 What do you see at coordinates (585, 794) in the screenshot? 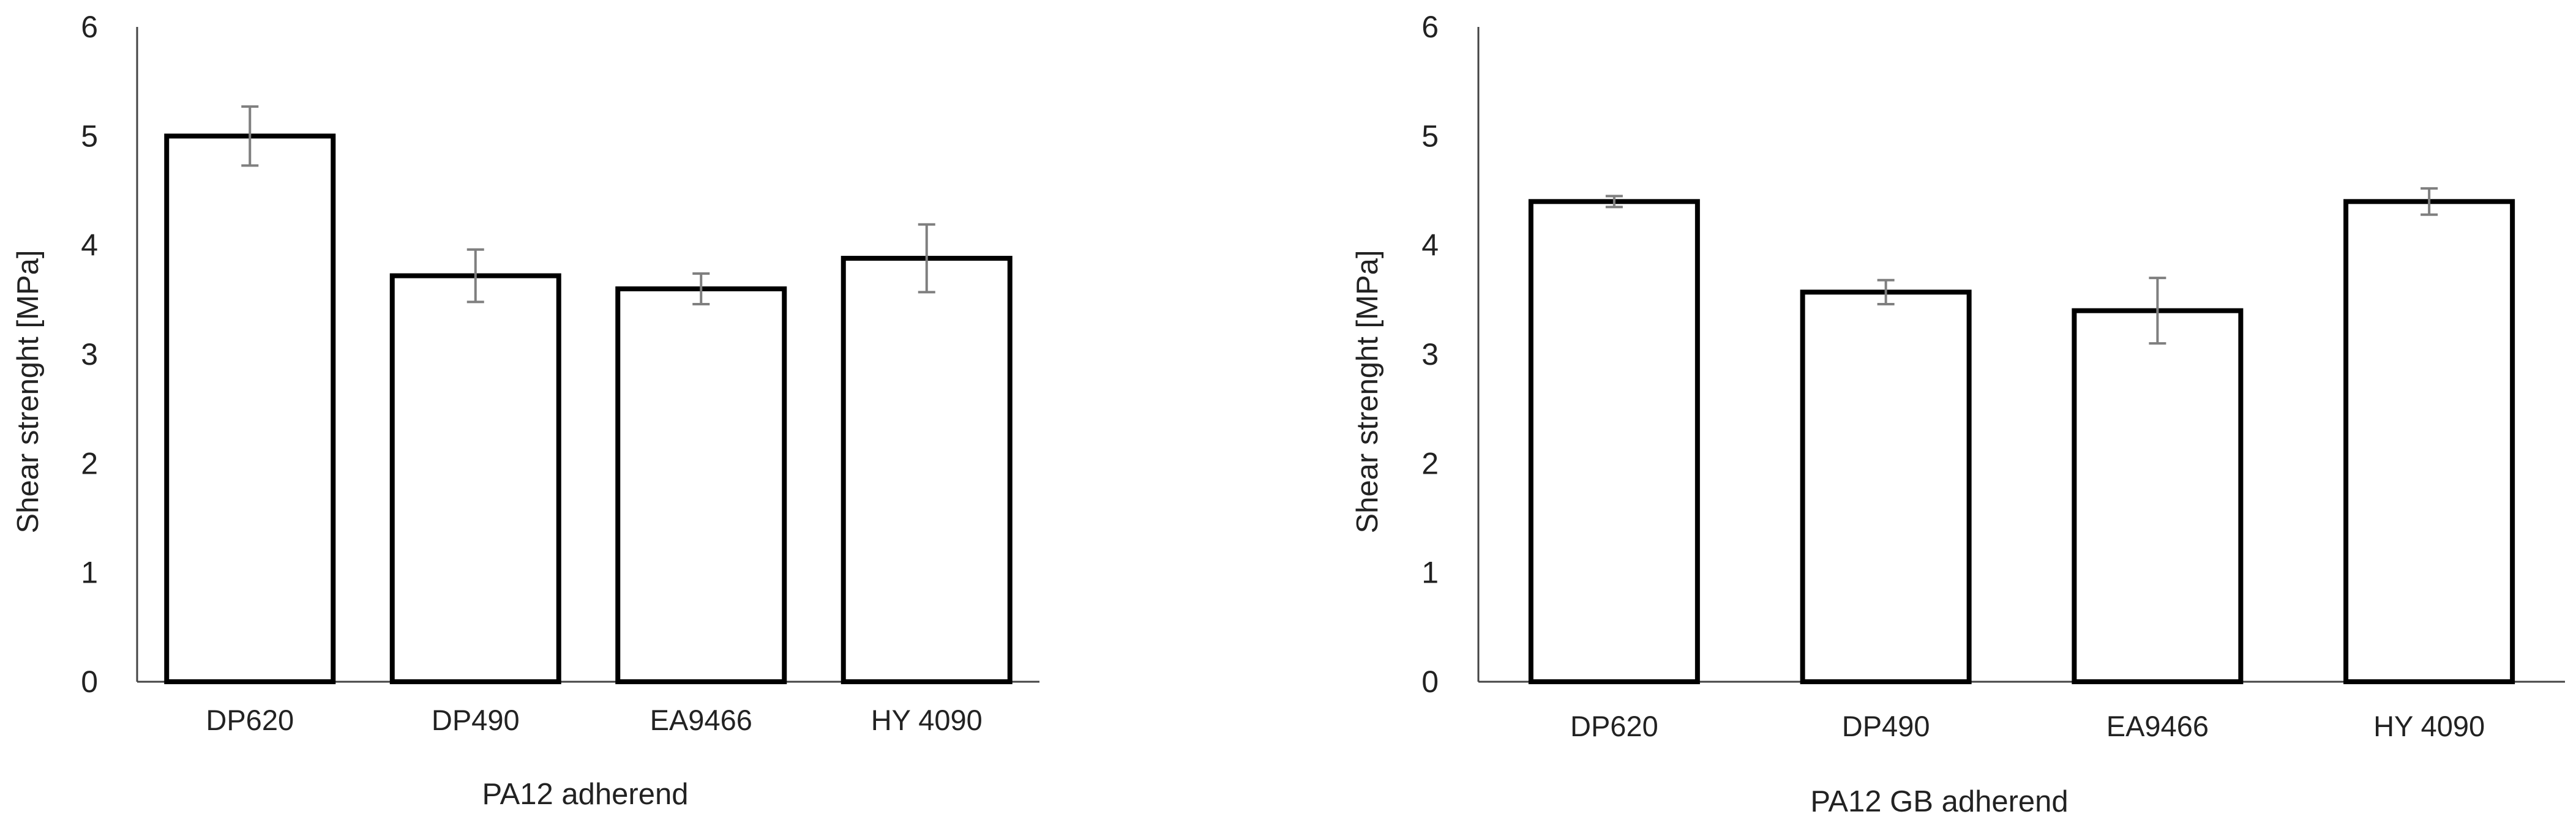
I see `x-axis-title: PA12 adherend` at bounding box center [585, 794].